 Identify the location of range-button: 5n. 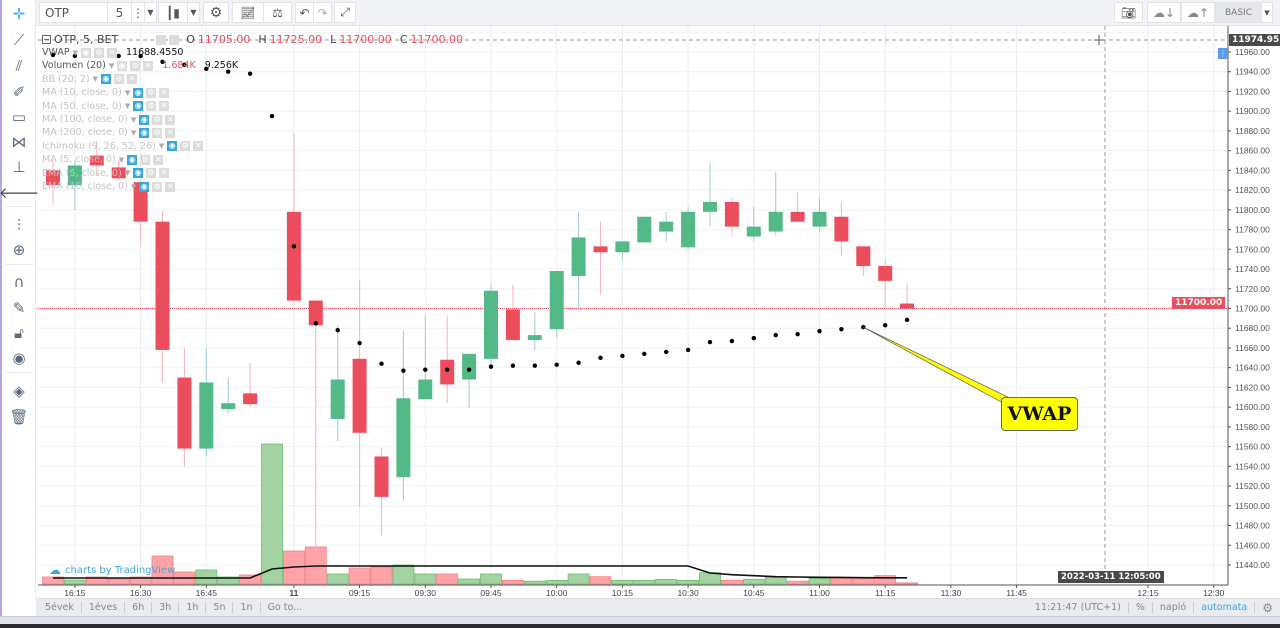
(220, 607).